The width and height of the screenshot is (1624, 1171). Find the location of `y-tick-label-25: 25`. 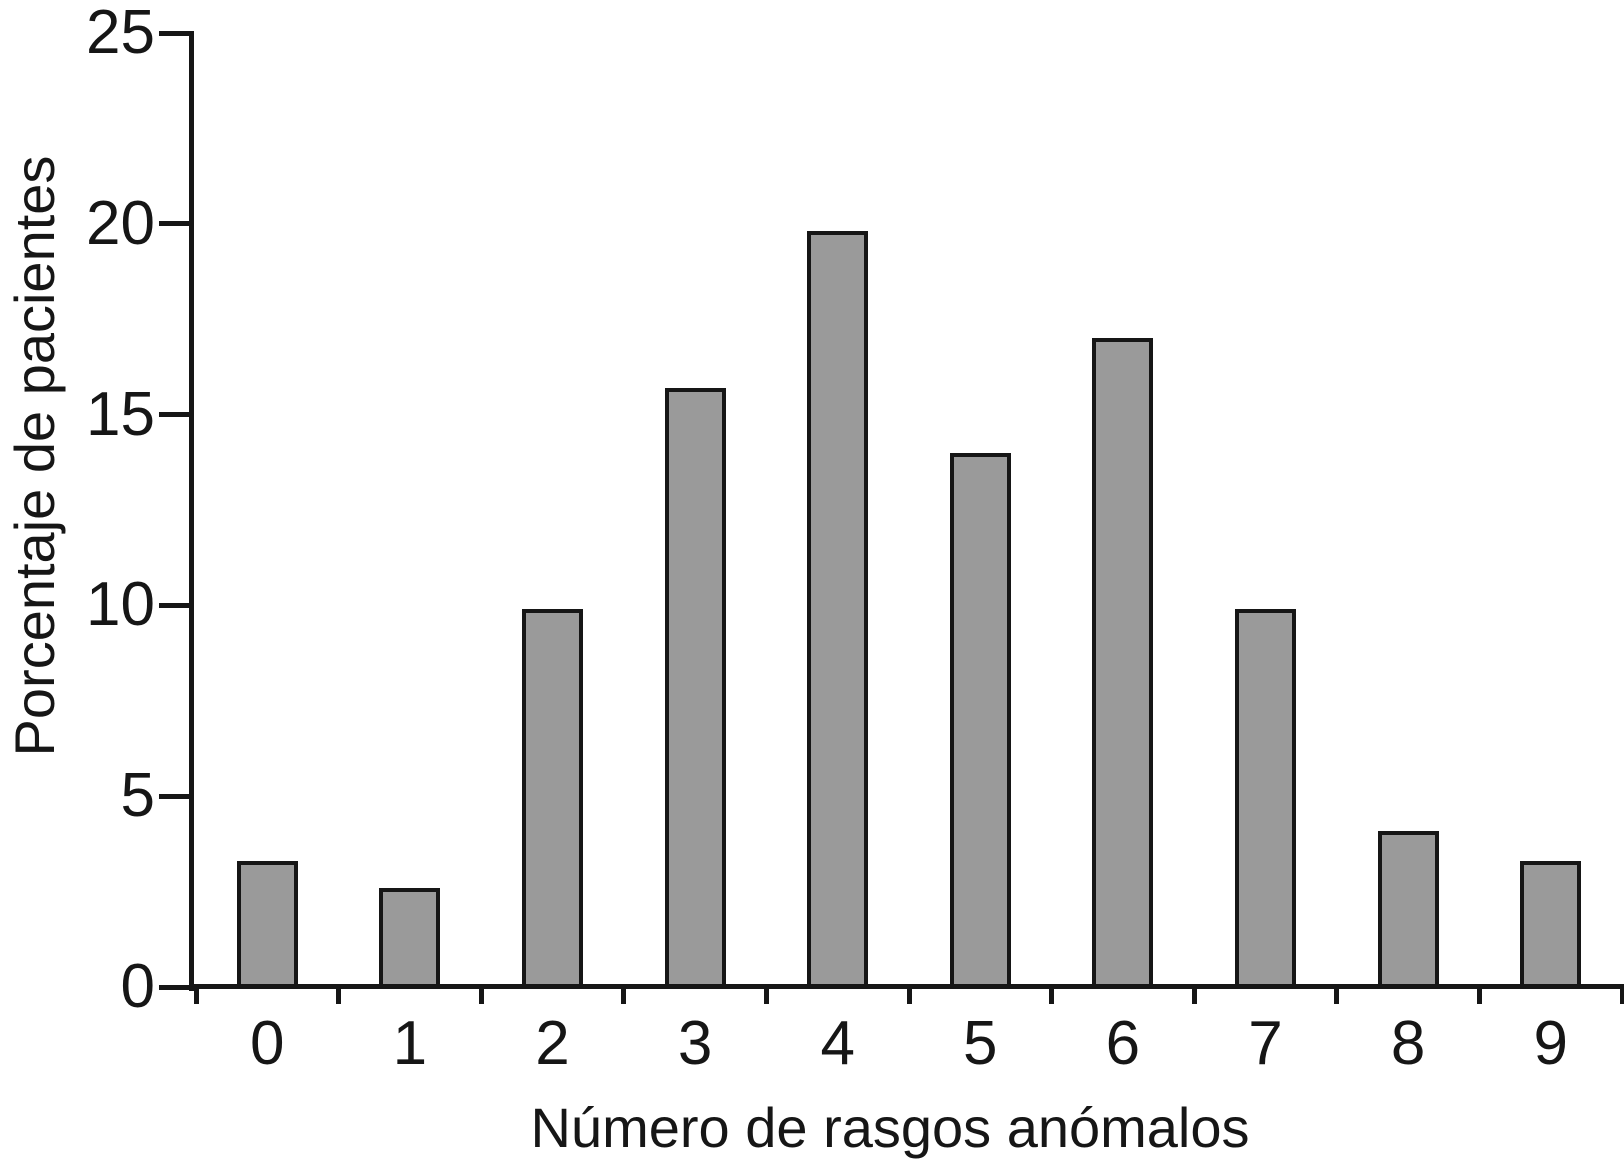

y-tick-label-25: 25 is located at coordinates (120, 33).